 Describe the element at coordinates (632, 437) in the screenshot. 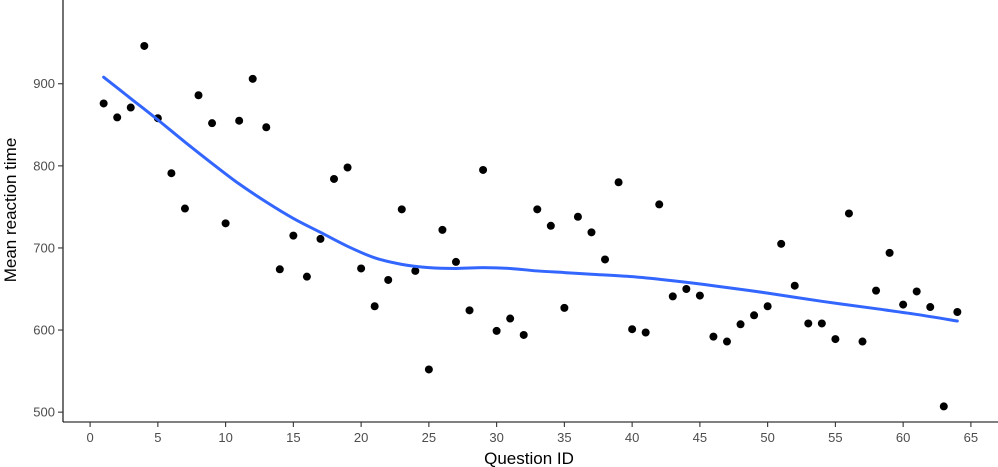

I see `x-tick-label: 40` at that location.